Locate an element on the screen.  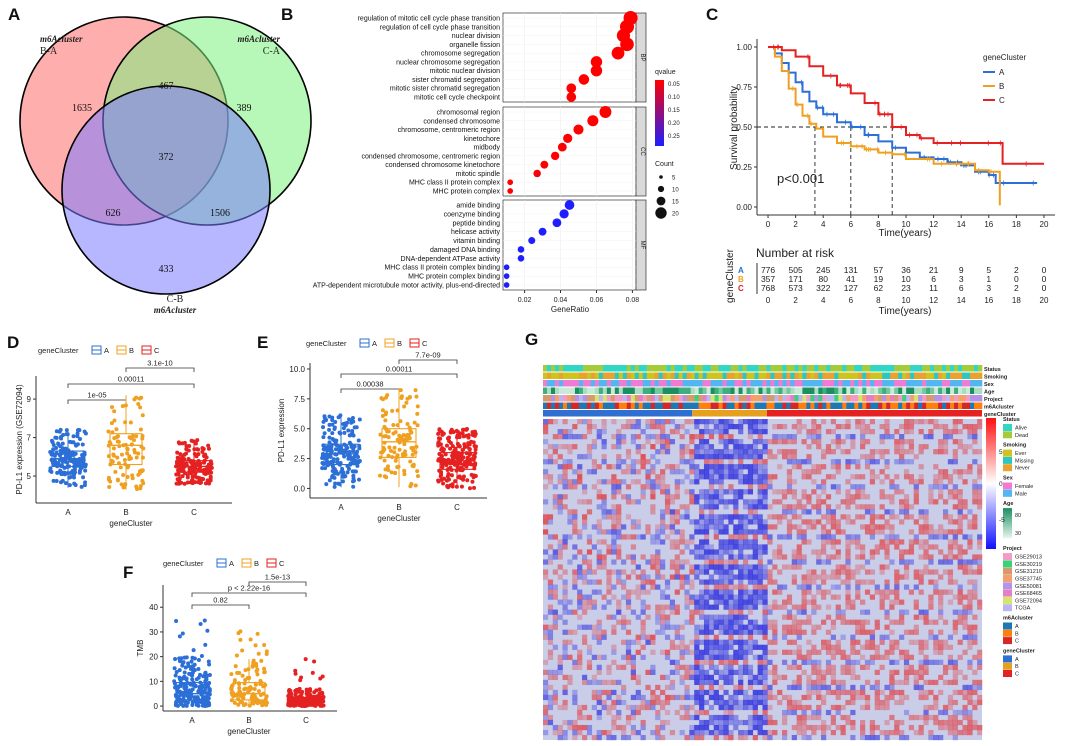
legend-size-dot is located at coordinates (661, 189).